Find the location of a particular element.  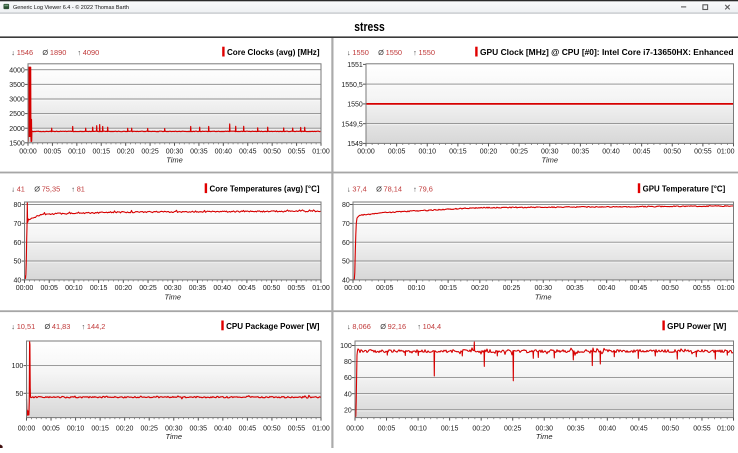

svg-text: 79,6 is located at coordinates (426, 189).